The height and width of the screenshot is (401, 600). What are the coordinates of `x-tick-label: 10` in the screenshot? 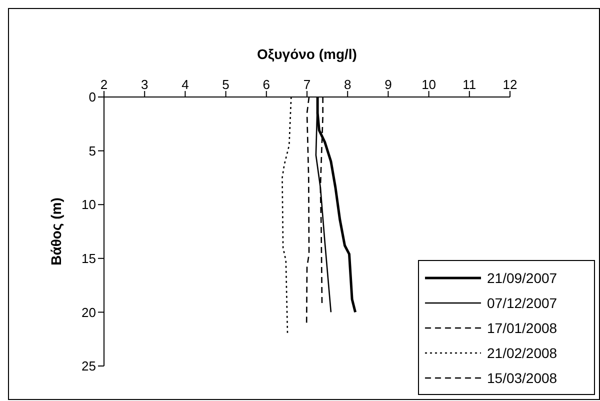 It's located at (429, 84).